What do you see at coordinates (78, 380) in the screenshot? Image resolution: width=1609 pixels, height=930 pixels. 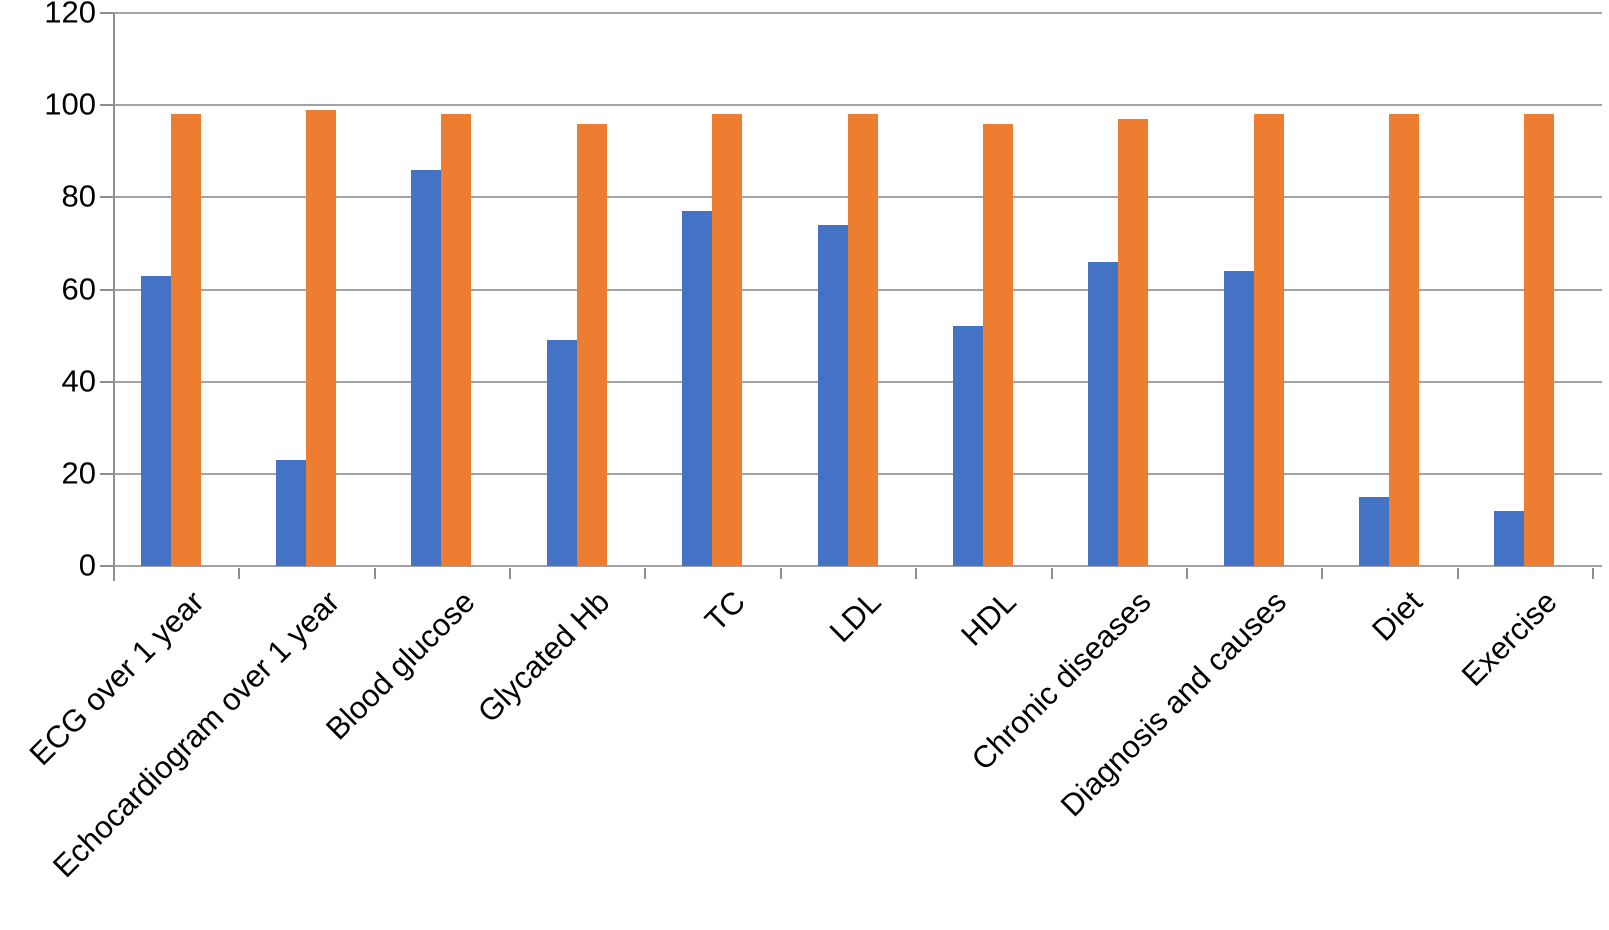 I see `y-tick-label-40: 40` at bounding box center [78, 380].